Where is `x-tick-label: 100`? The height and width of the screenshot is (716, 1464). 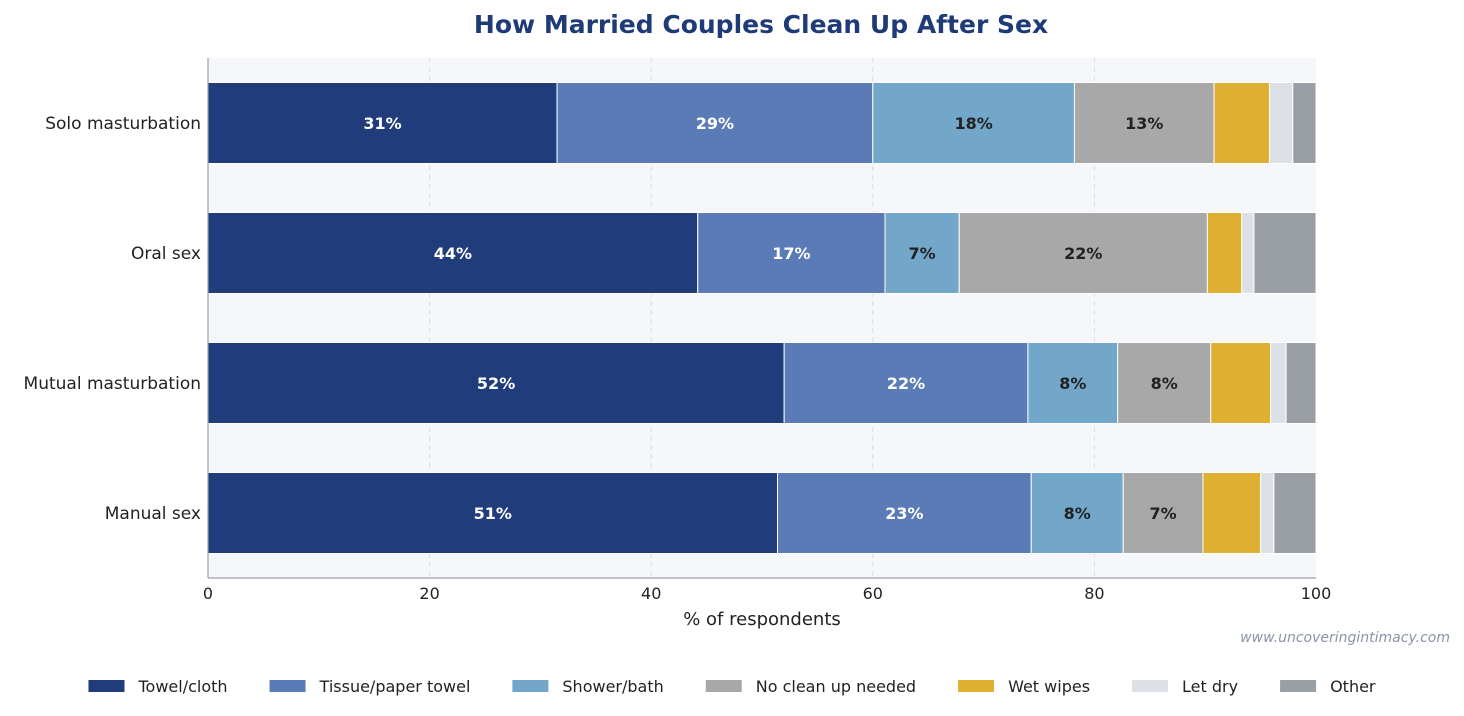
x-tick-label: 100 is located at coordinates (1316, 593).